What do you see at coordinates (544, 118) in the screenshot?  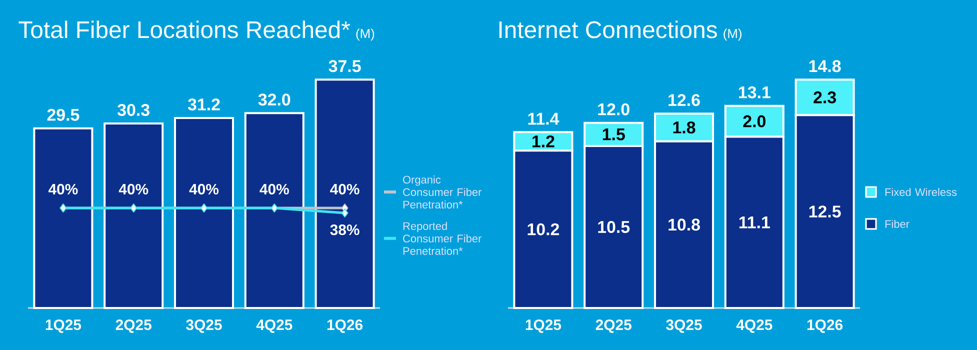 I see `total-label: 11.4` at bounding box center [544, 118].